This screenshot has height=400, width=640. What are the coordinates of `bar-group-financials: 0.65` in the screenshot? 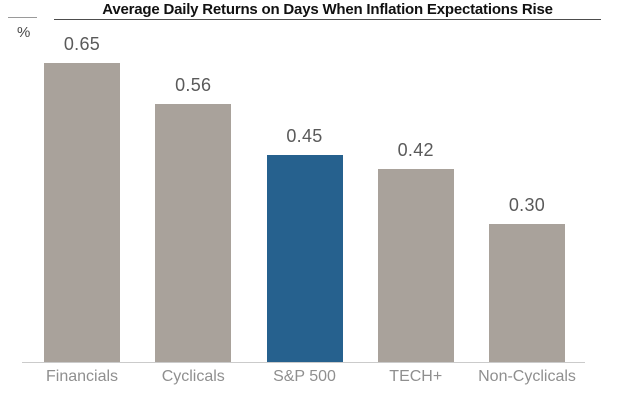 It's located at (82, 198).